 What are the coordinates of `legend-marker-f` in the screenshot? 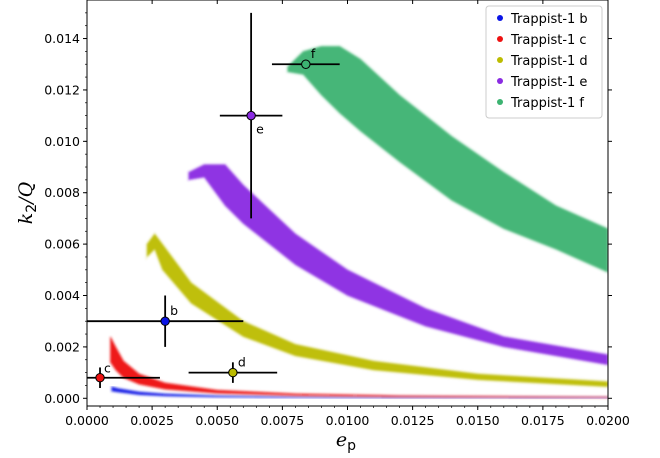 It's located at (500, 102).